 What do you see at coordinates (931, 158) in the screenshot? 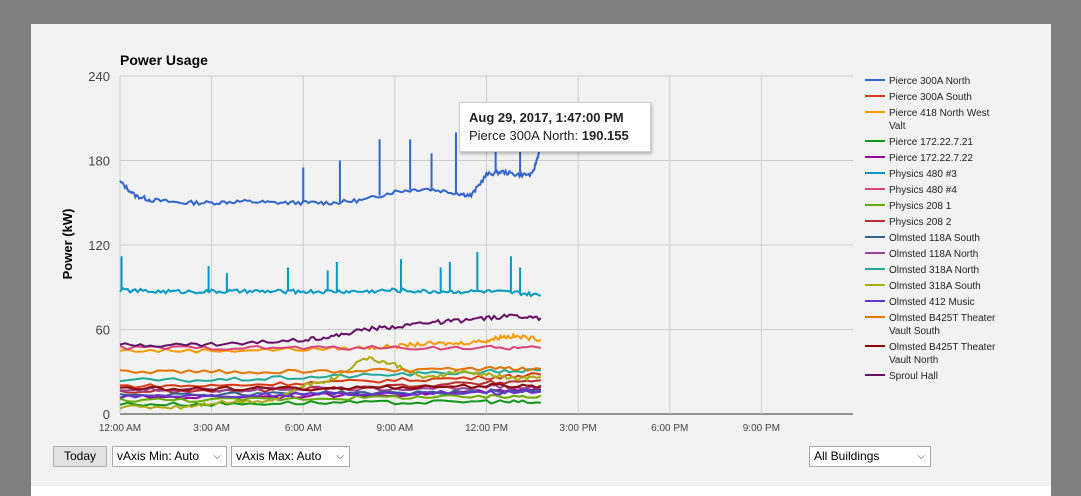
I see `legend-label: Pierce 172.22.7.22` at bounding box center [931, 158].